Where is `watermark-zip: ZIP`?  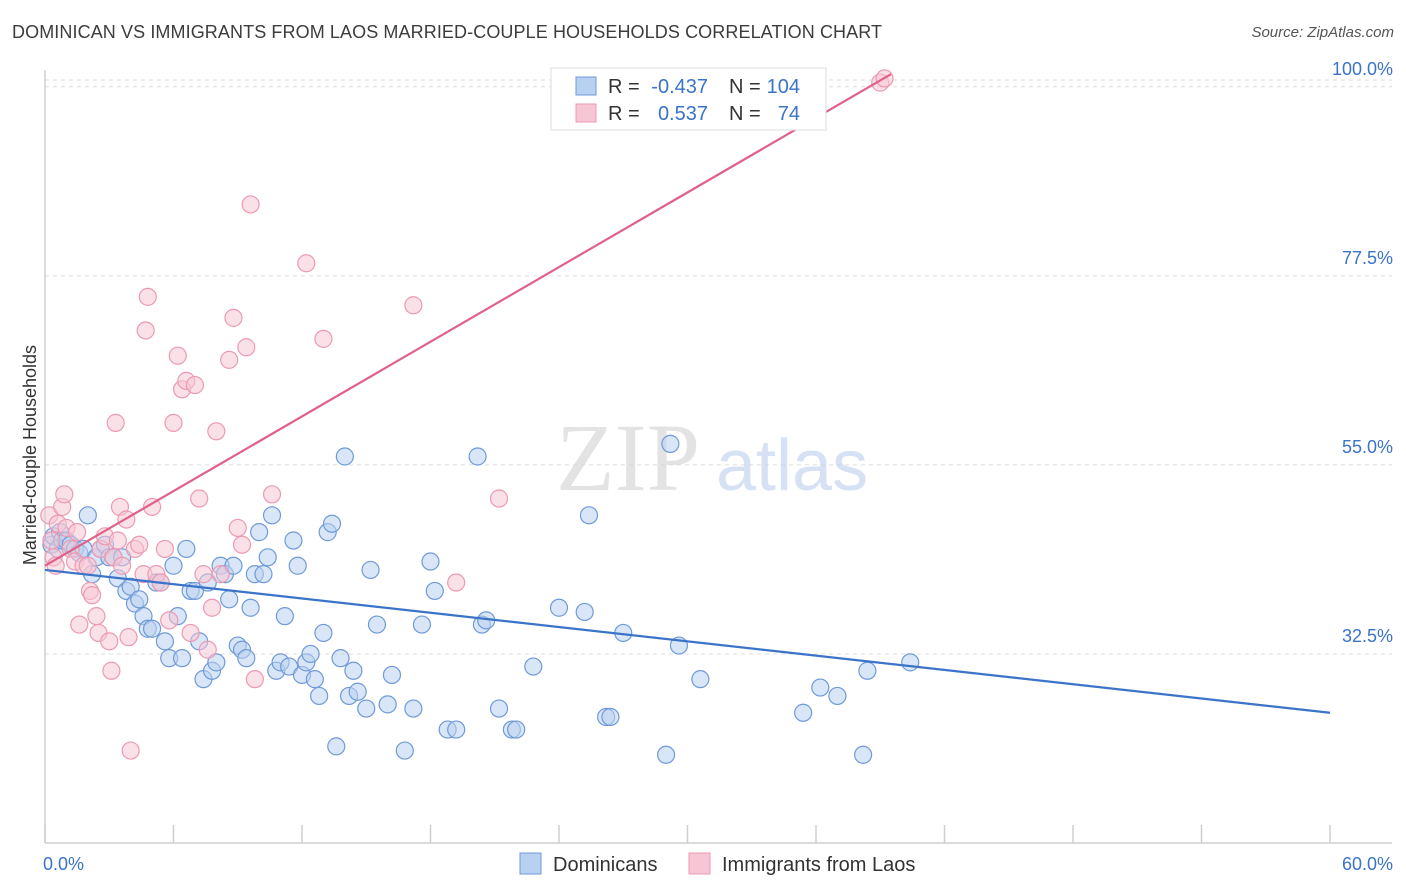
watermark-zip: ZIP is located at coordinates (628, 457).